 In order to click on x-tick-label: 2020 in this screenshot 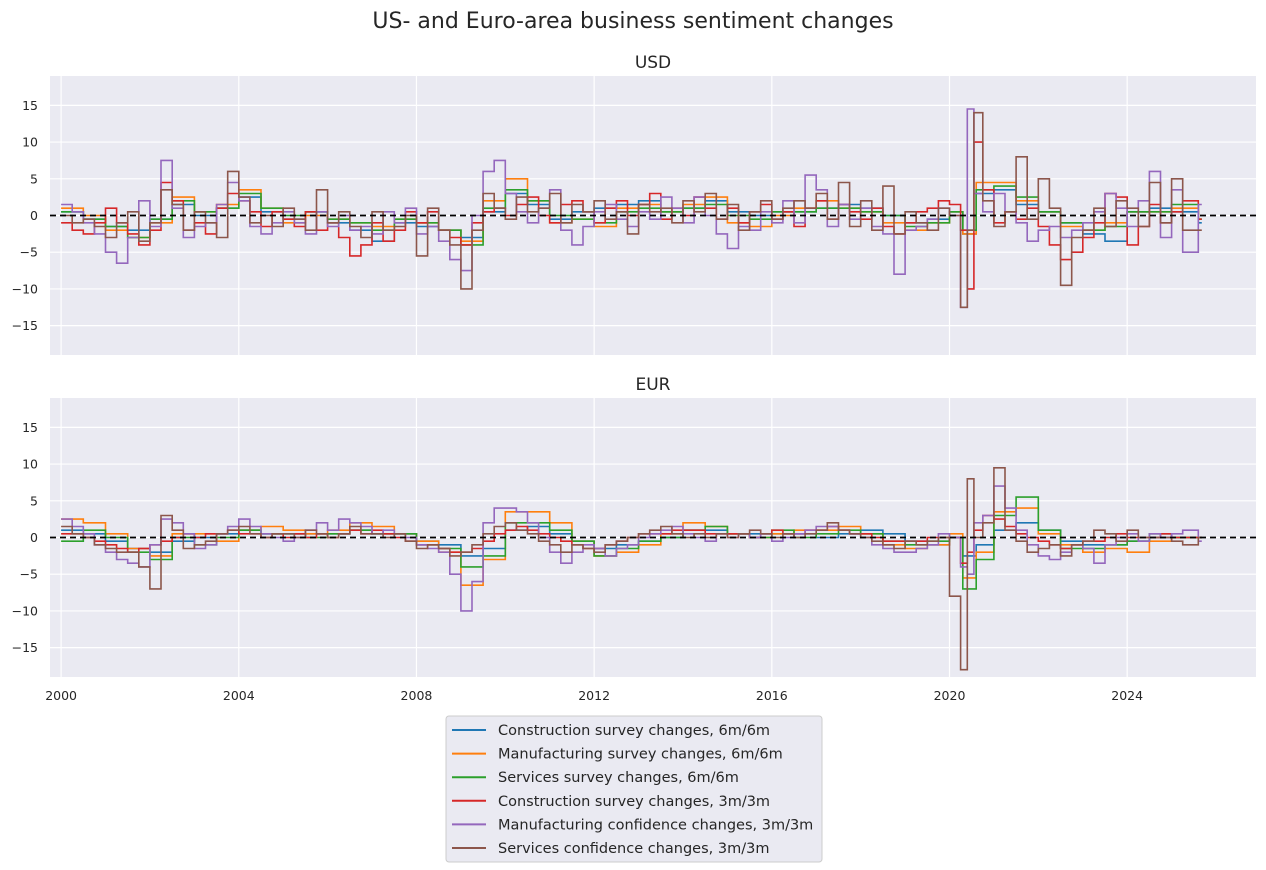, I will do `click(950, 695)`.